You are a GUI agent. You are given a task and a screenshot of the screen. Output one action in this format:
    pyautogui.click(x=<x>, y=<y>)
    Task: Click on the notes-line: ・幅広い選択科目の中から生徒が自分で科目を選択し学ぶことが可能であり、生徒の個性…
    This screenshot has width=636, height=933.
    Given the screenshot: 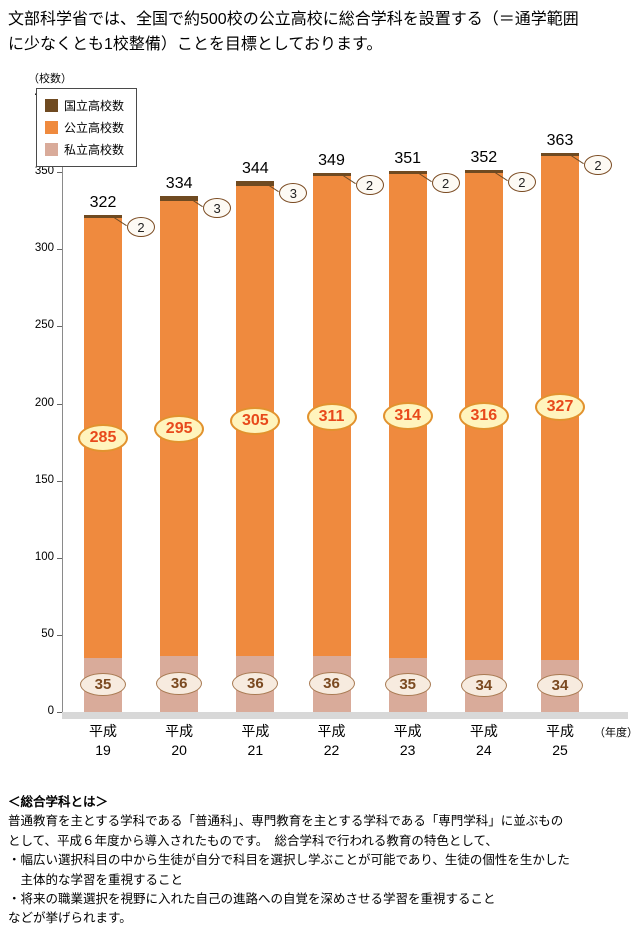 What is the action you would take?
    pyautogui.click(x=289, y=860)
    